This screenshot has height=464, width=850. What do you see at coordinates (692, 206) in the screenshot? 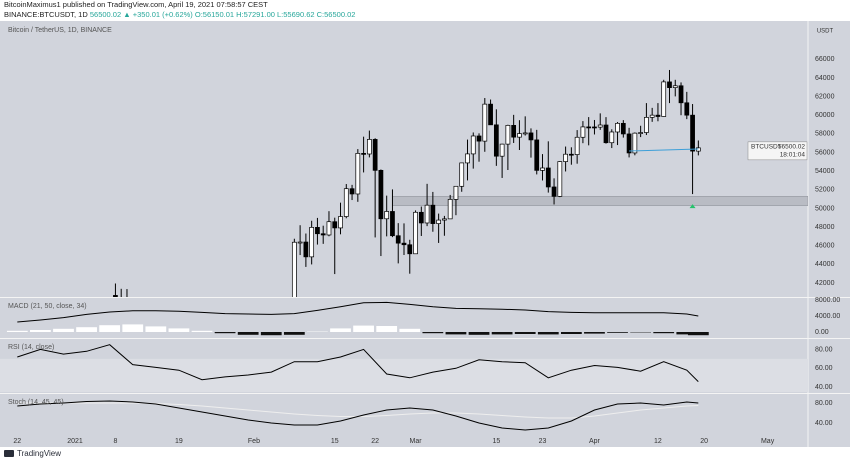
I see `signal-arrow` at bounding box center [692, 206].